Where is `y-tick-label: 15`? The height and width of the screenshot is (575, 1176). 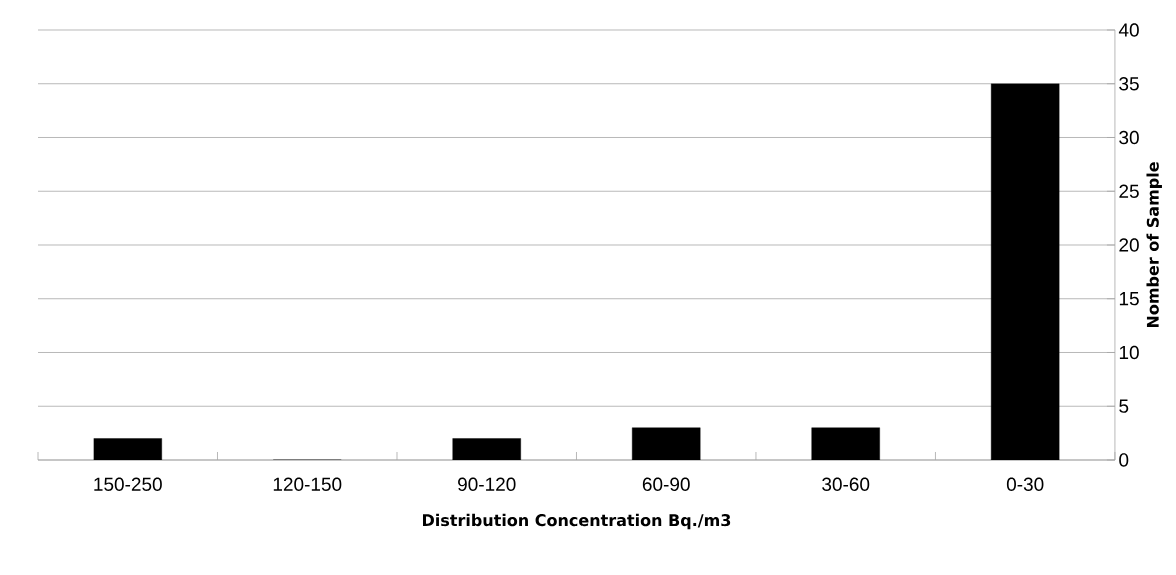 y-tick-label: 15 is located at coordinates (1129, 299).